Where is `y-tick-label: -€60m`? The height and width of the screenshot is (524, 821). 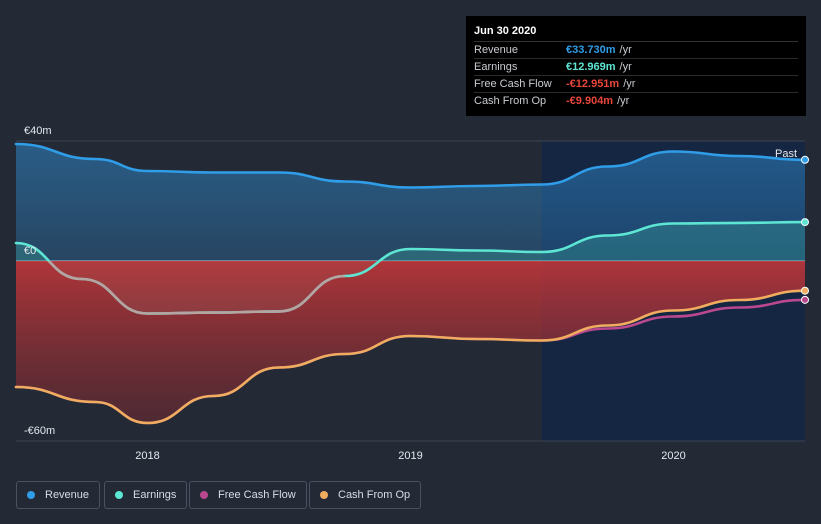 y-tick-label: -€60m is located at coordinates (39, 431).